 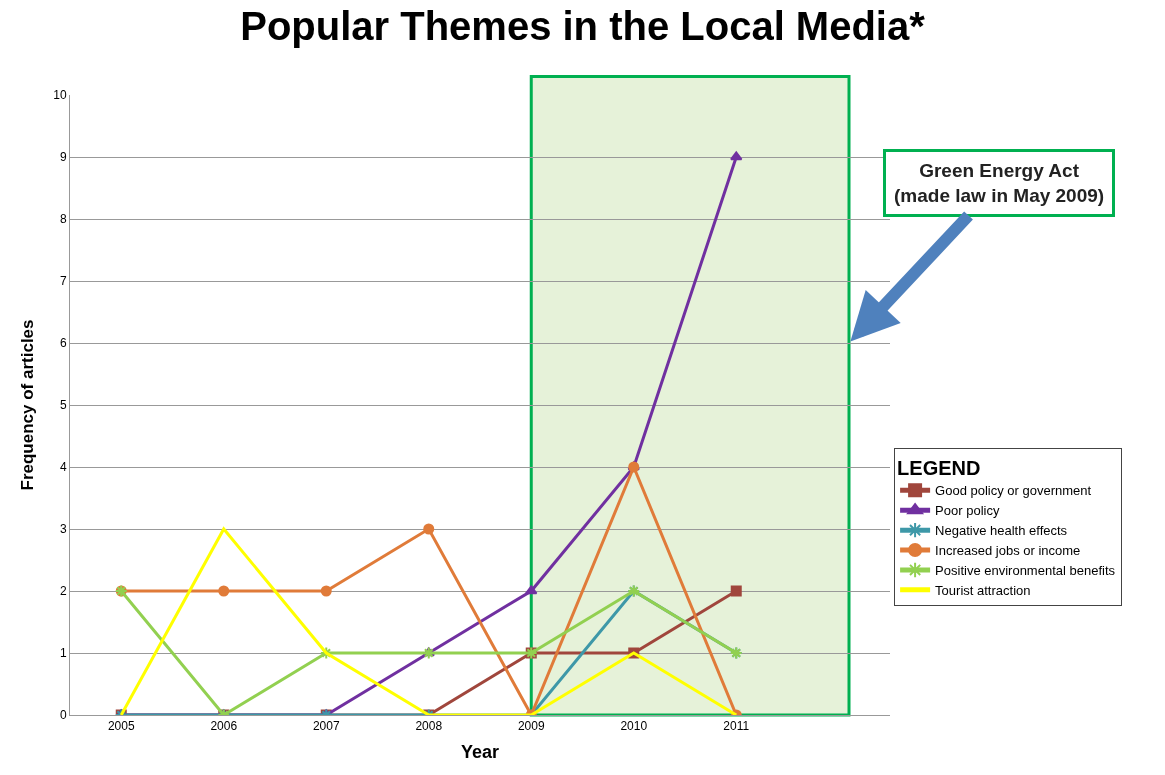 I want to click on y-tick-label: 1, so click(x=63, y=653).